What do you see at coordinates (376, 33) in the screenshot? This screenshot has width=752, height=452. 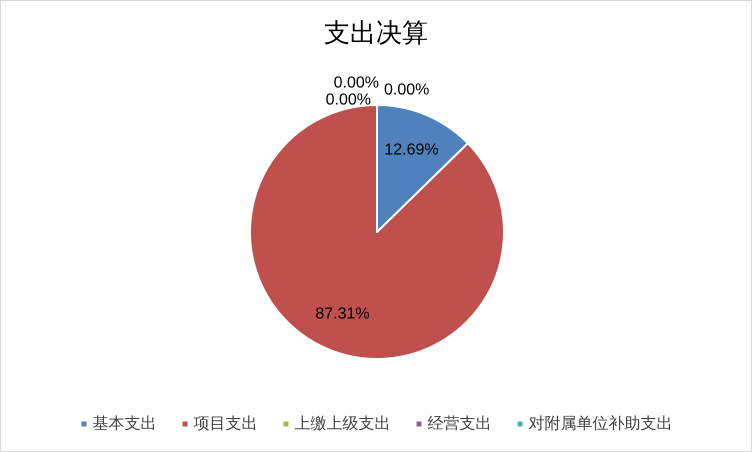 I see `chart-title: 支出决算` at bounding box center [376, 33].